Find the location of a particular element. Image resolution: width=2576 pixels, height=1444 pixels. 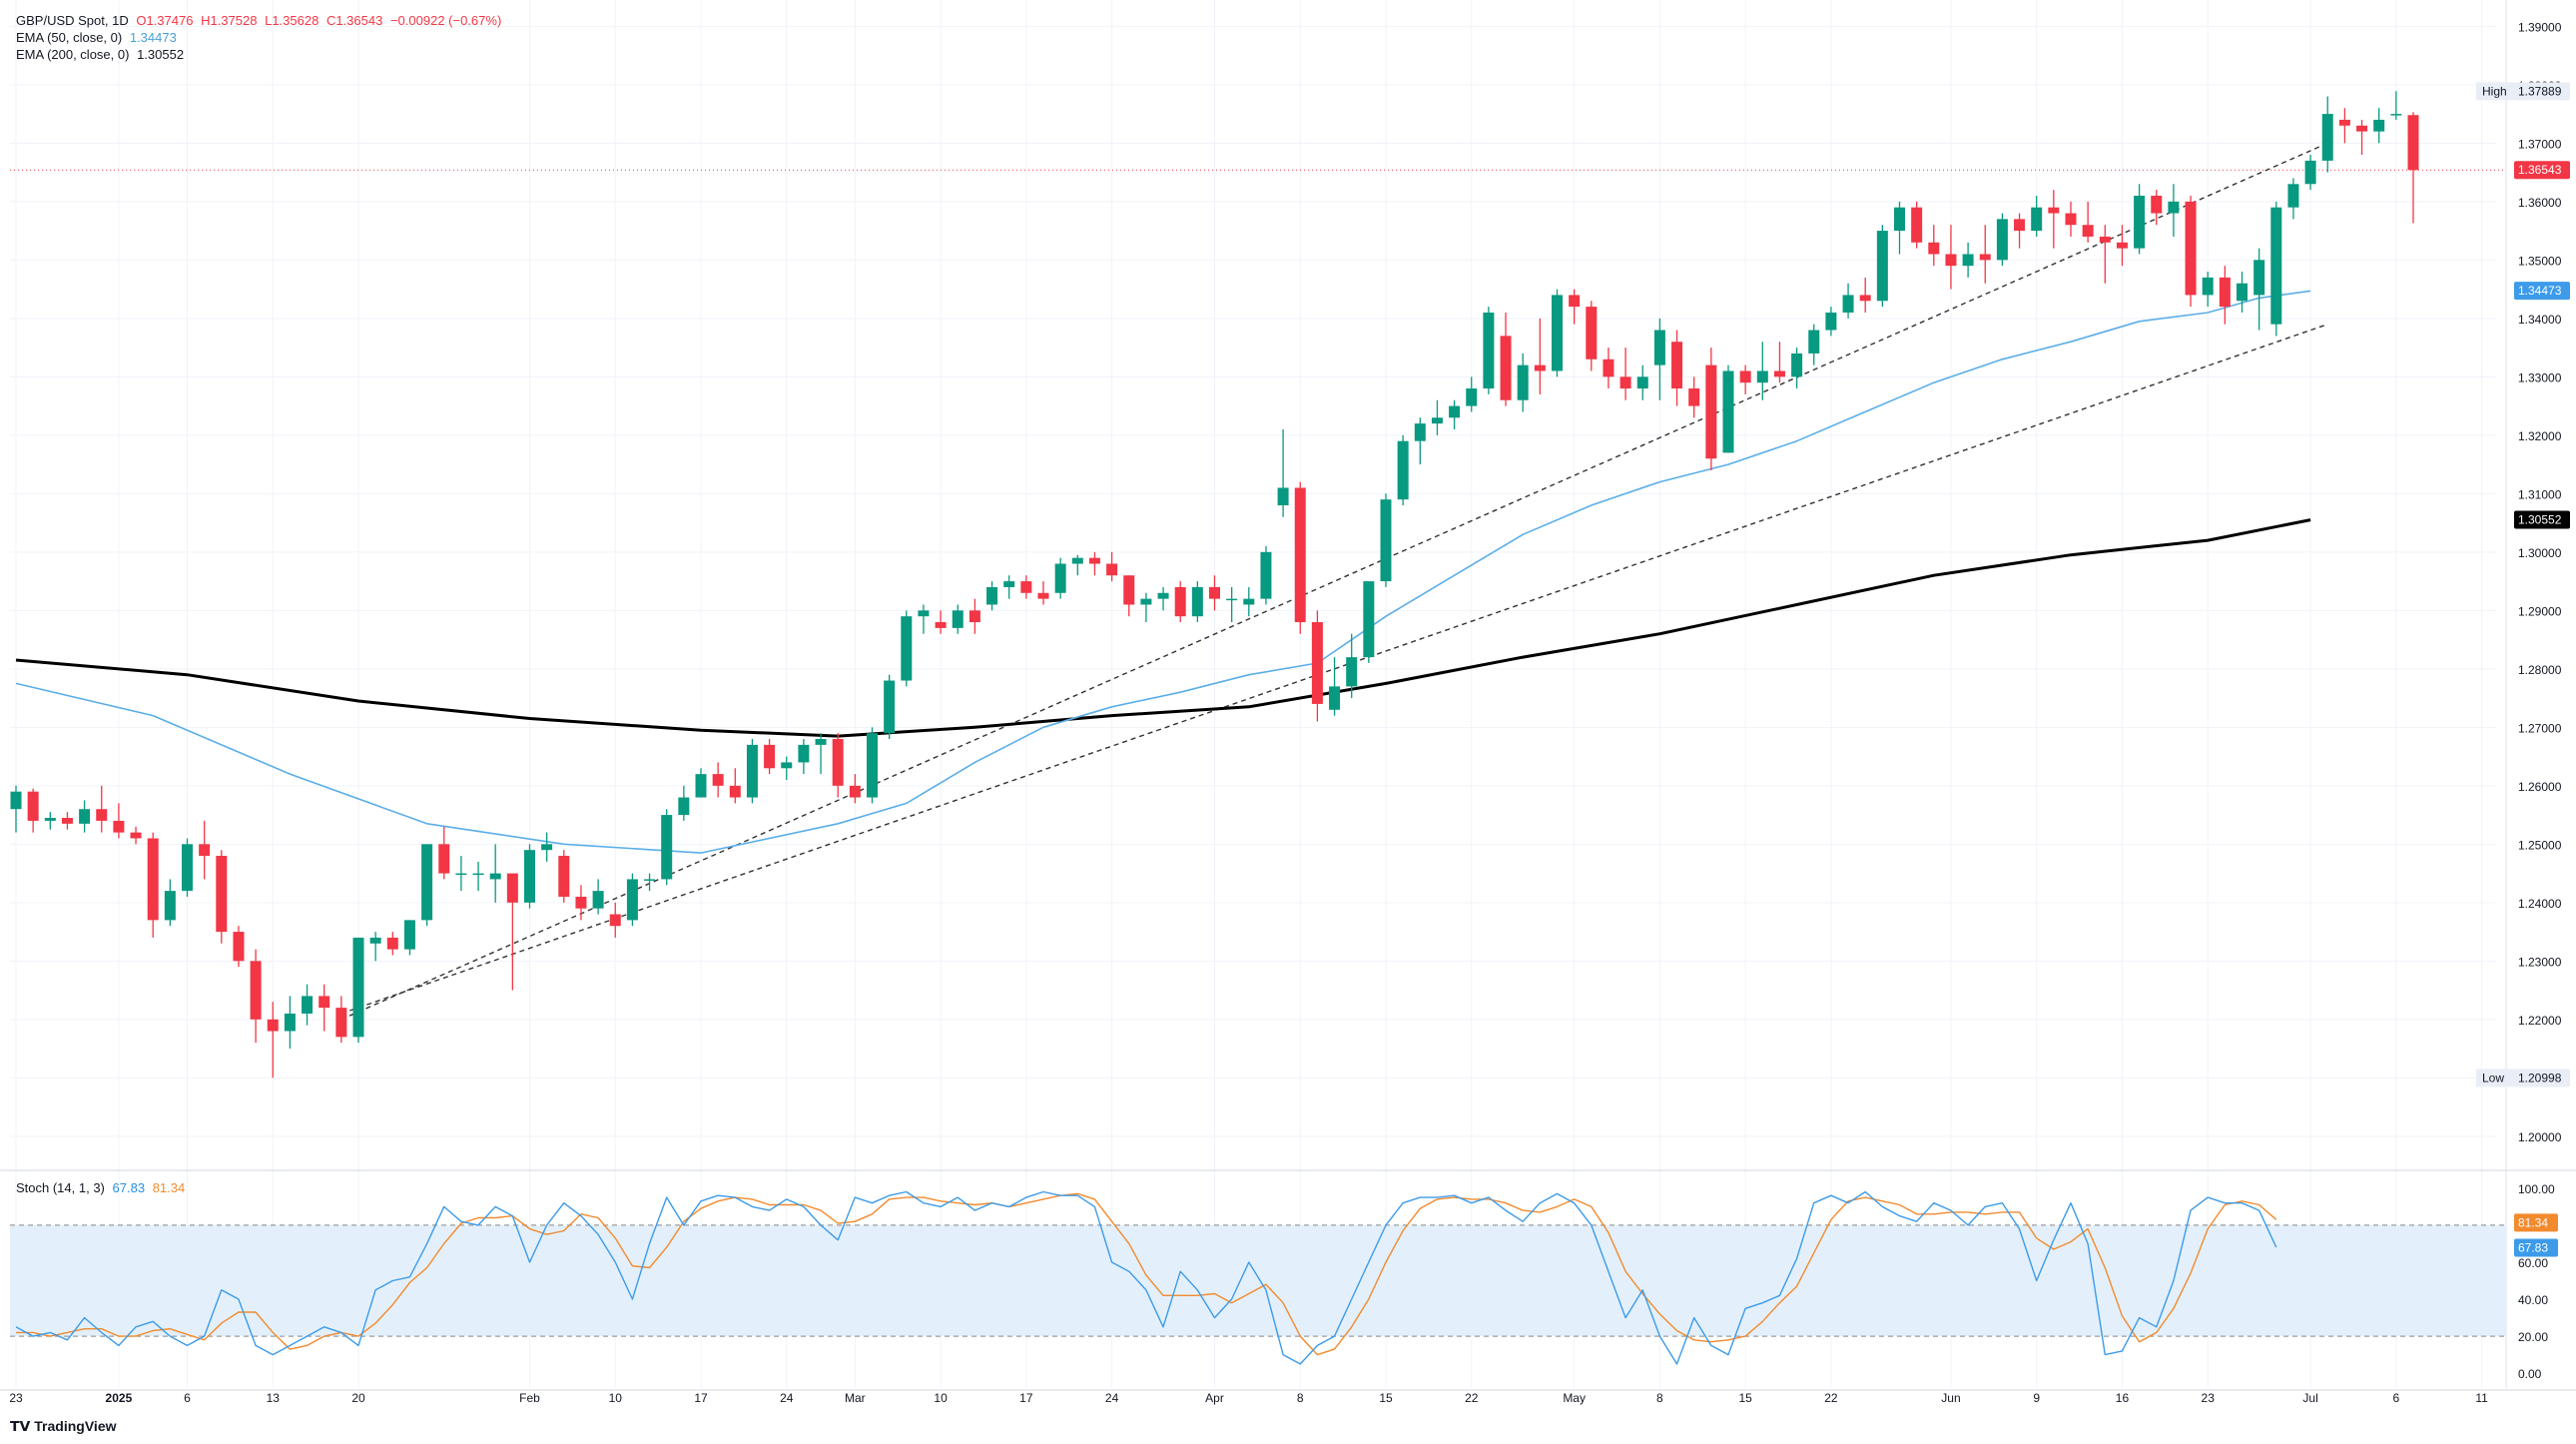

tradingview-logo: 𝗧𝗩 TradingView is located at coordinates (63, 1426).